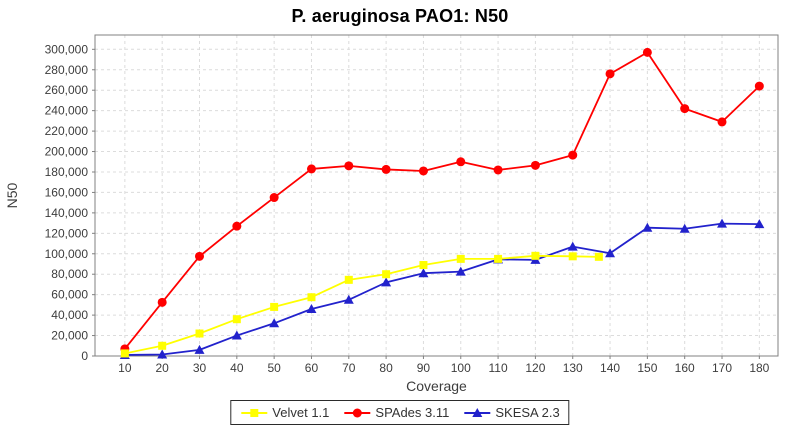 The height and width of the screenshot is (430, 800). What do you see at coordinates (685, 368) in the screenshot?
I see `x-tick-label: 160` at bounding box center [685, 368].